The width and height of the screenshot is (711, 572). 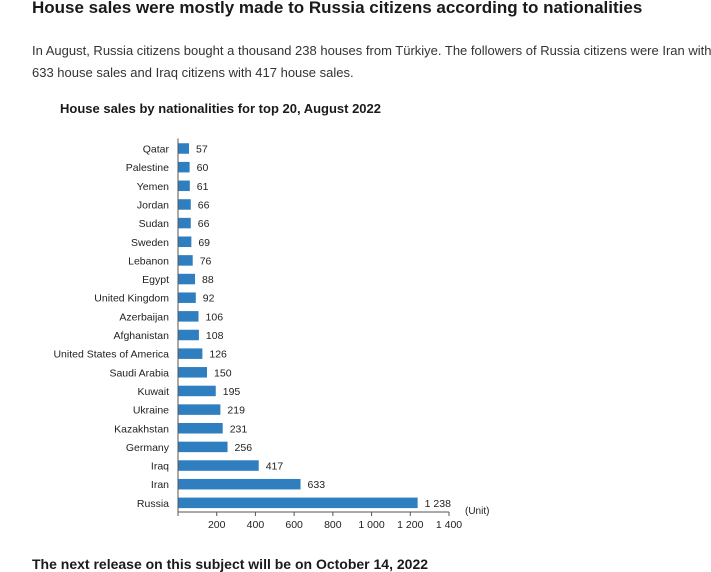 I want to click on value-label: 256, so click(x=244, y=448).